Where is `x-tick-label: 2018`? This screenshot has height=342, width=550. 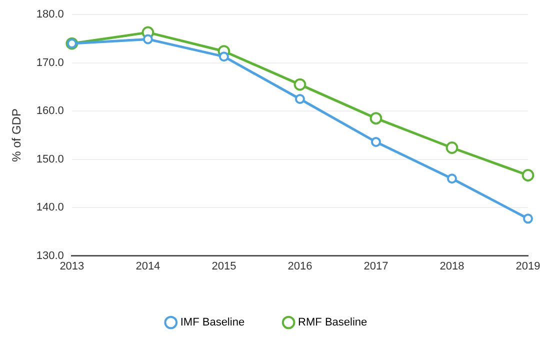 x-tick-label: 2018 is located at coordinates (452, 266).